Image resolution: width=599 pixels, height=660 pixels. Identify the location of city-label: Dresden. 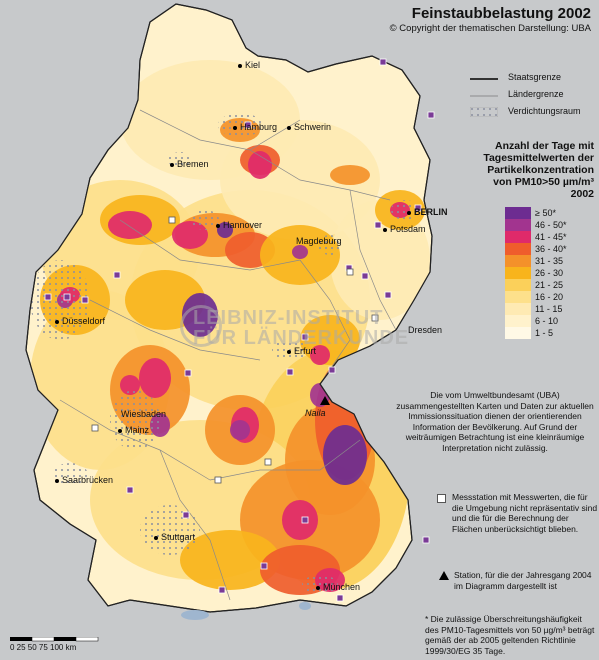
(425, 330).